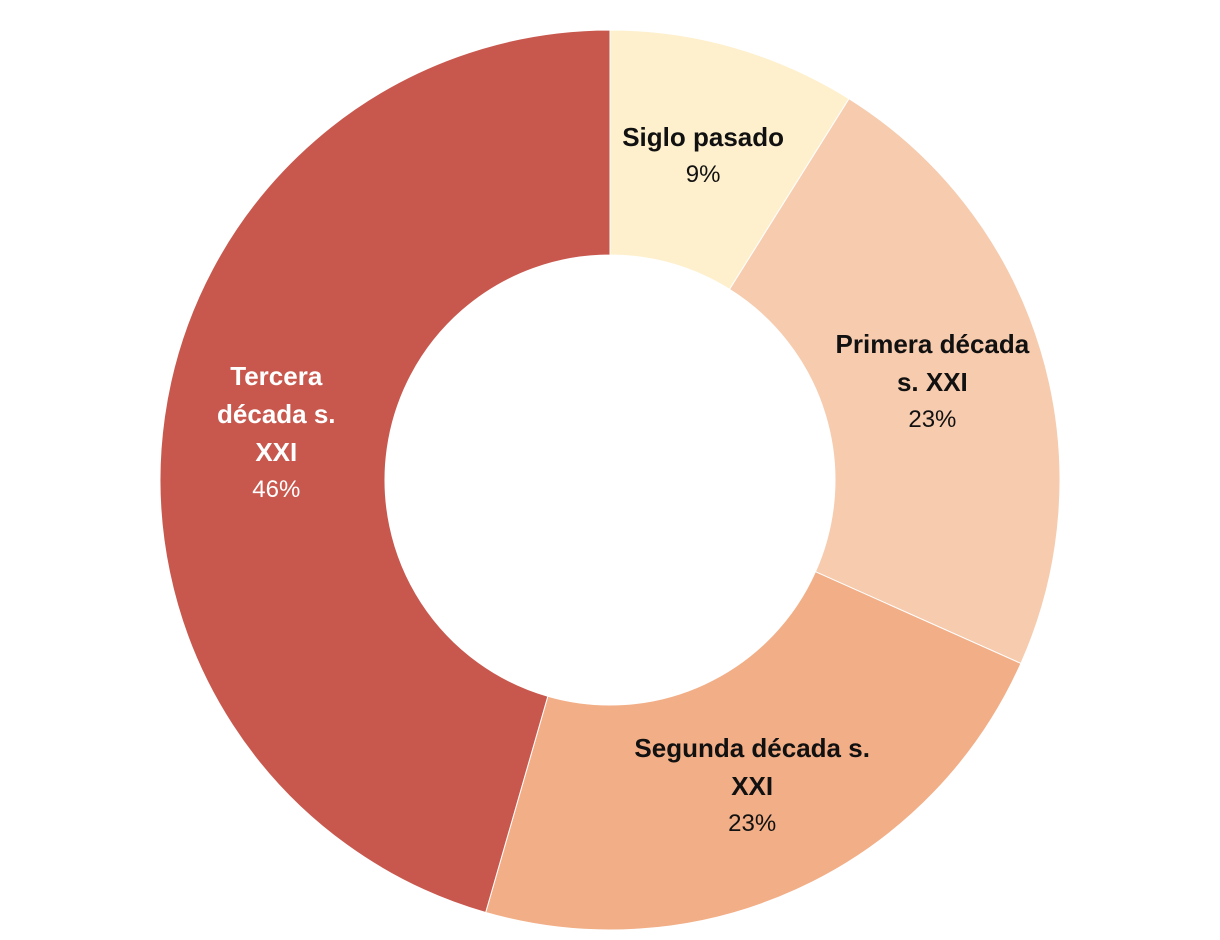  I want to click on category-label: Primera década s. XXI, so click(932, 362).